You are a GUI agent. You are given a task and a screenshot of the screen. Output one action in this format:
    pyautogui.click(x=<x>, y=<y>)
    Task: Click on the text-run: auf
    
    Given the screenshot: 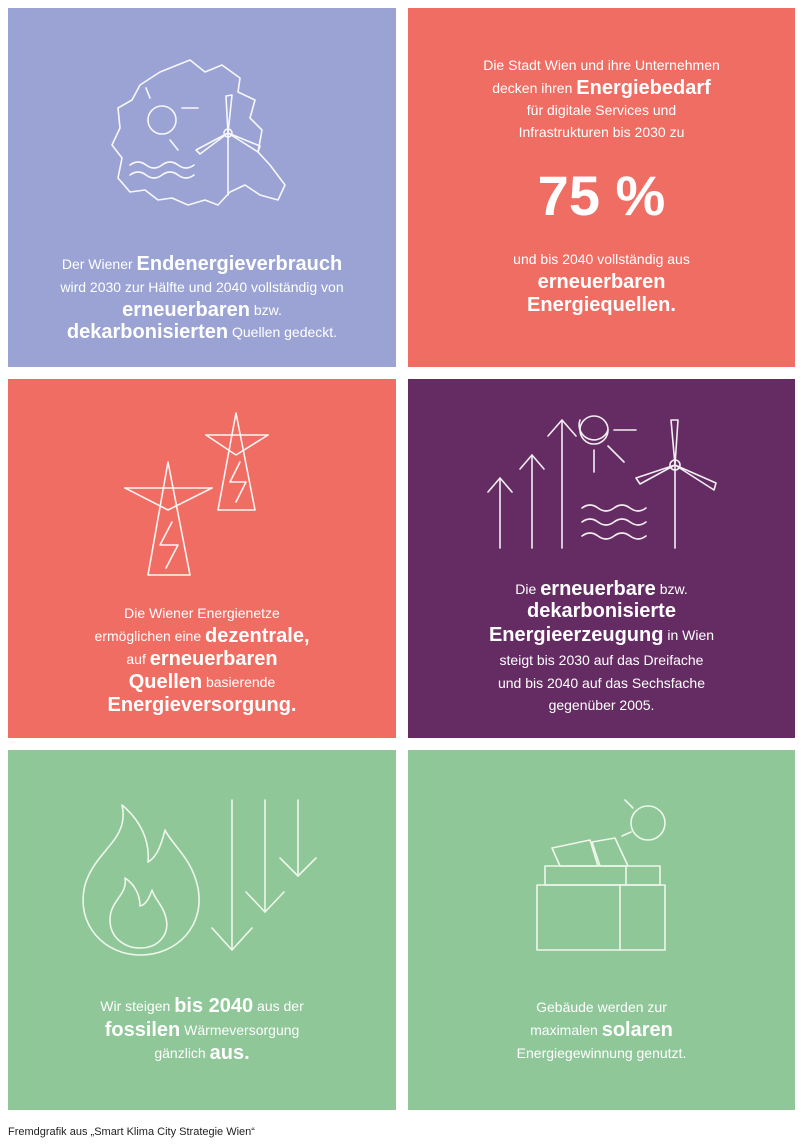 What is the action you would take?
    pyautogui.click(x=137, y=659)
    